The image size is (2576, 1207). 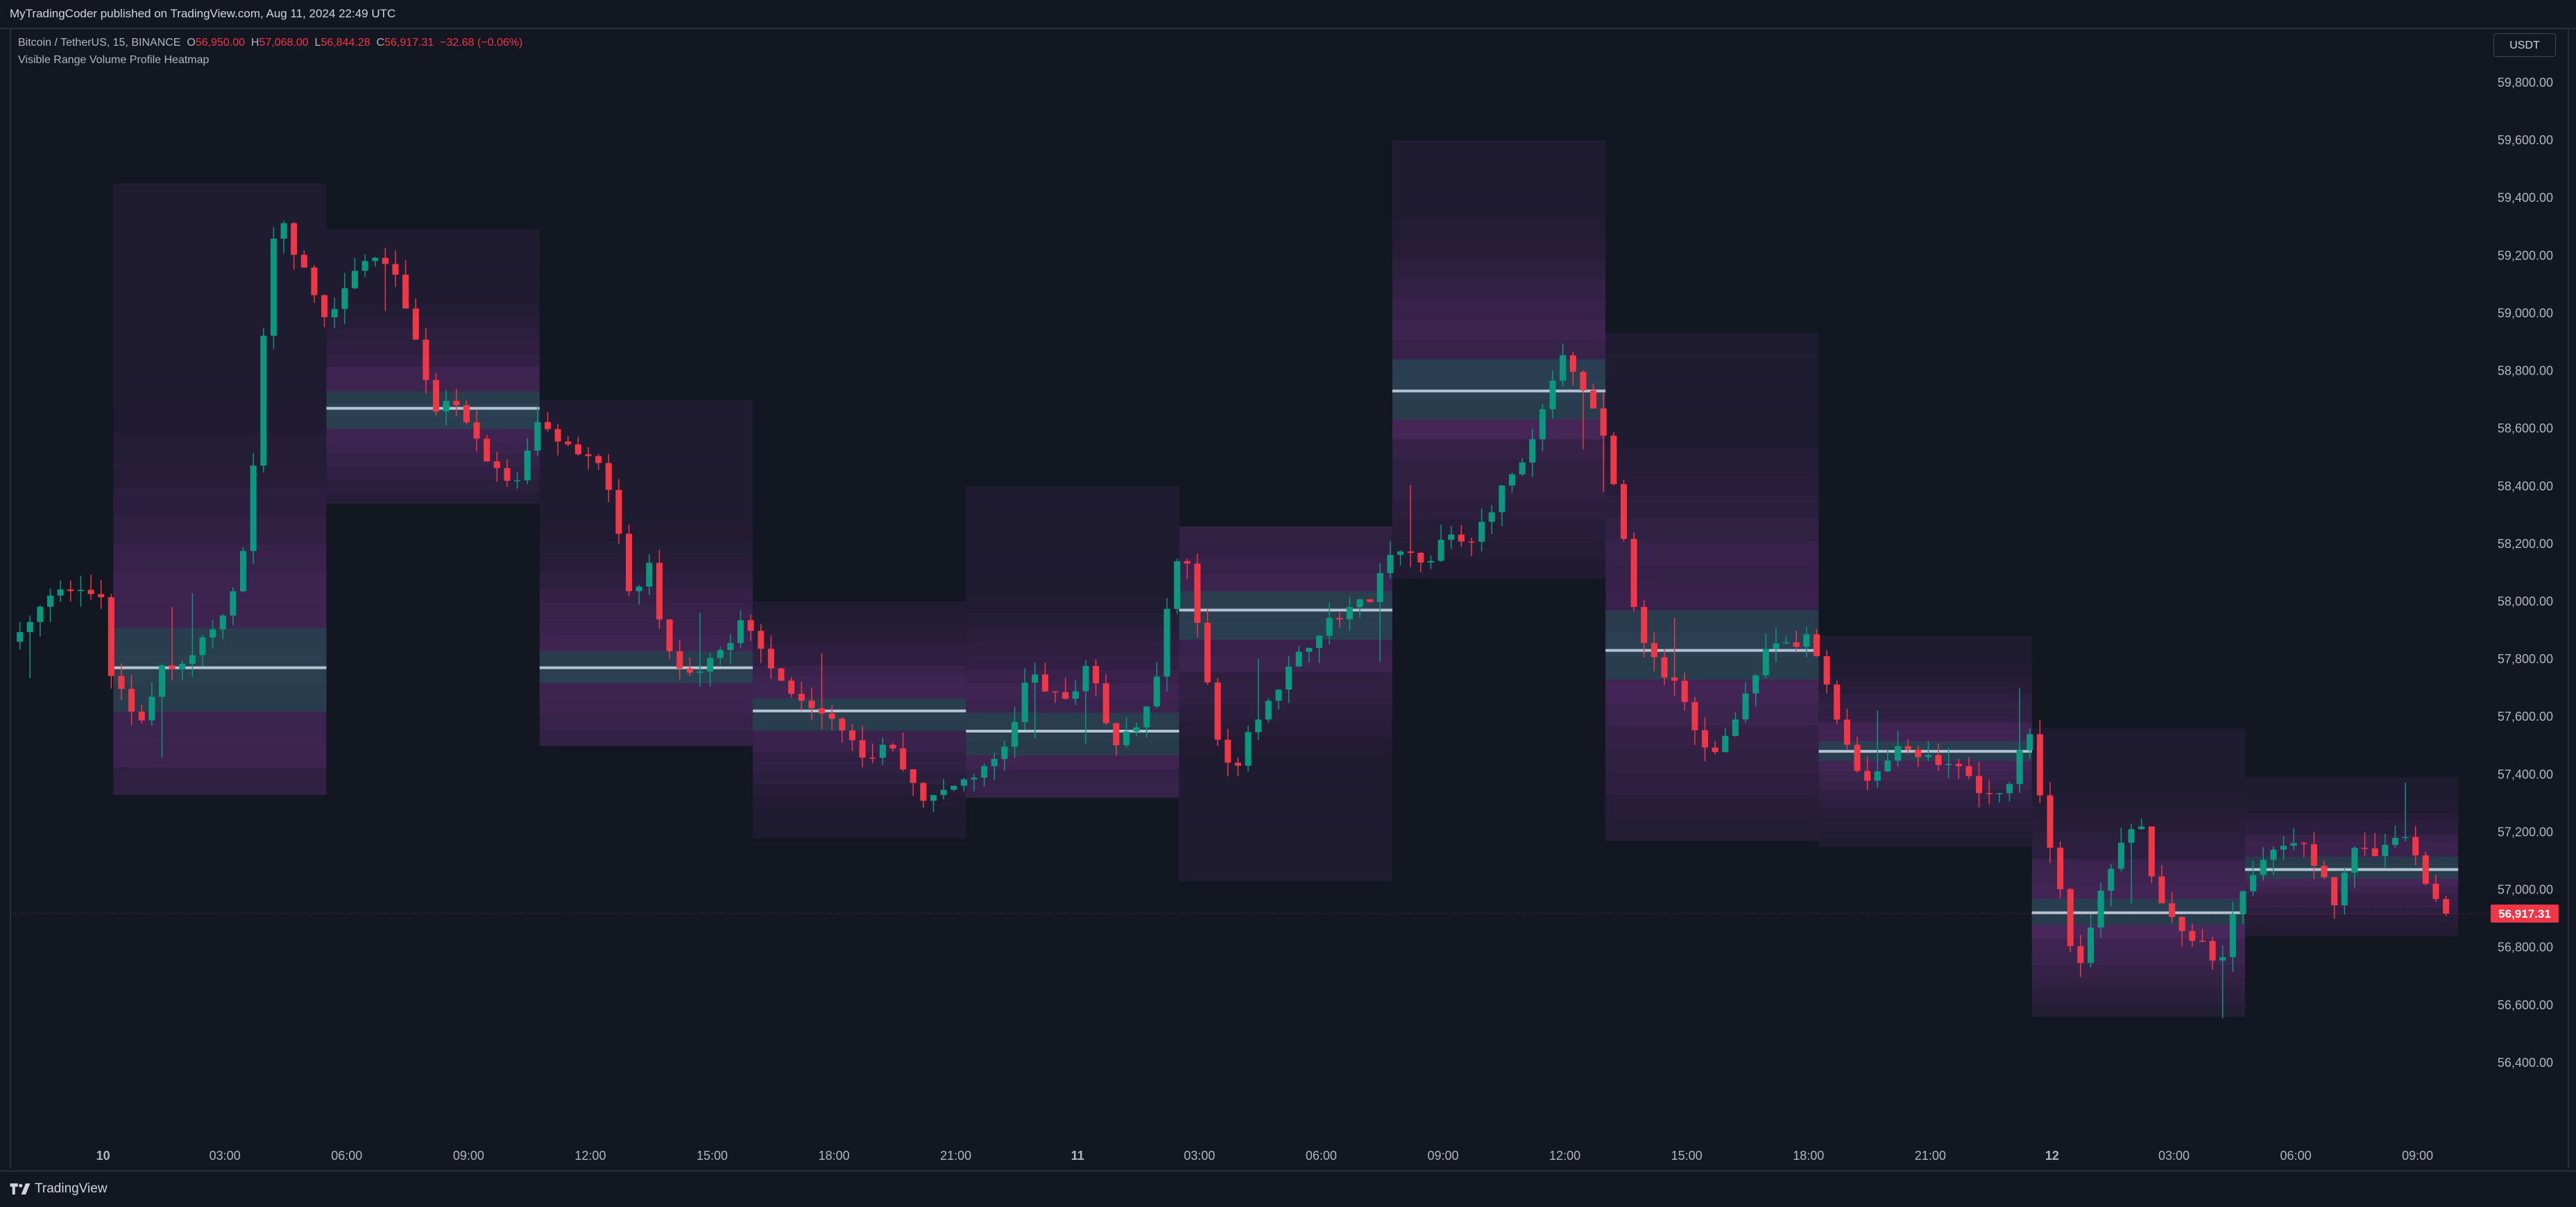 What do you see at coordinates (1930, 1156) in the screenshot?
I see `time-tick-label: 21:00` at bounding box center [1930, 1156].